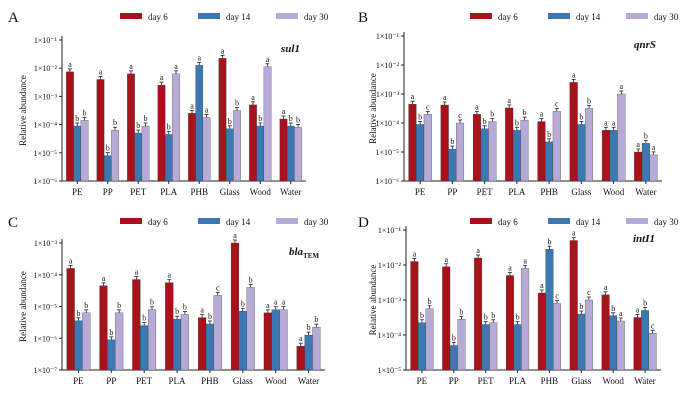 This screenshot has height=403, width=700. I want to click on gene-label-suffix: S, so click(653, 45).